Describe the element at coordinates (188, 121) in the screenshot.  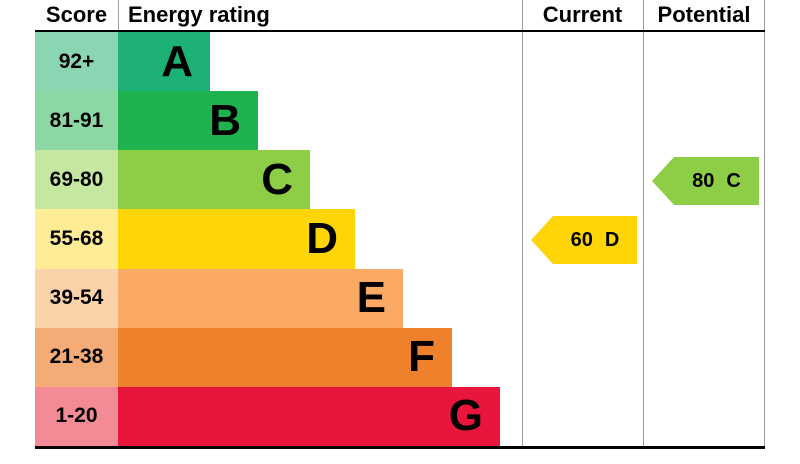
I see `rating-bar-b: B` at that location.